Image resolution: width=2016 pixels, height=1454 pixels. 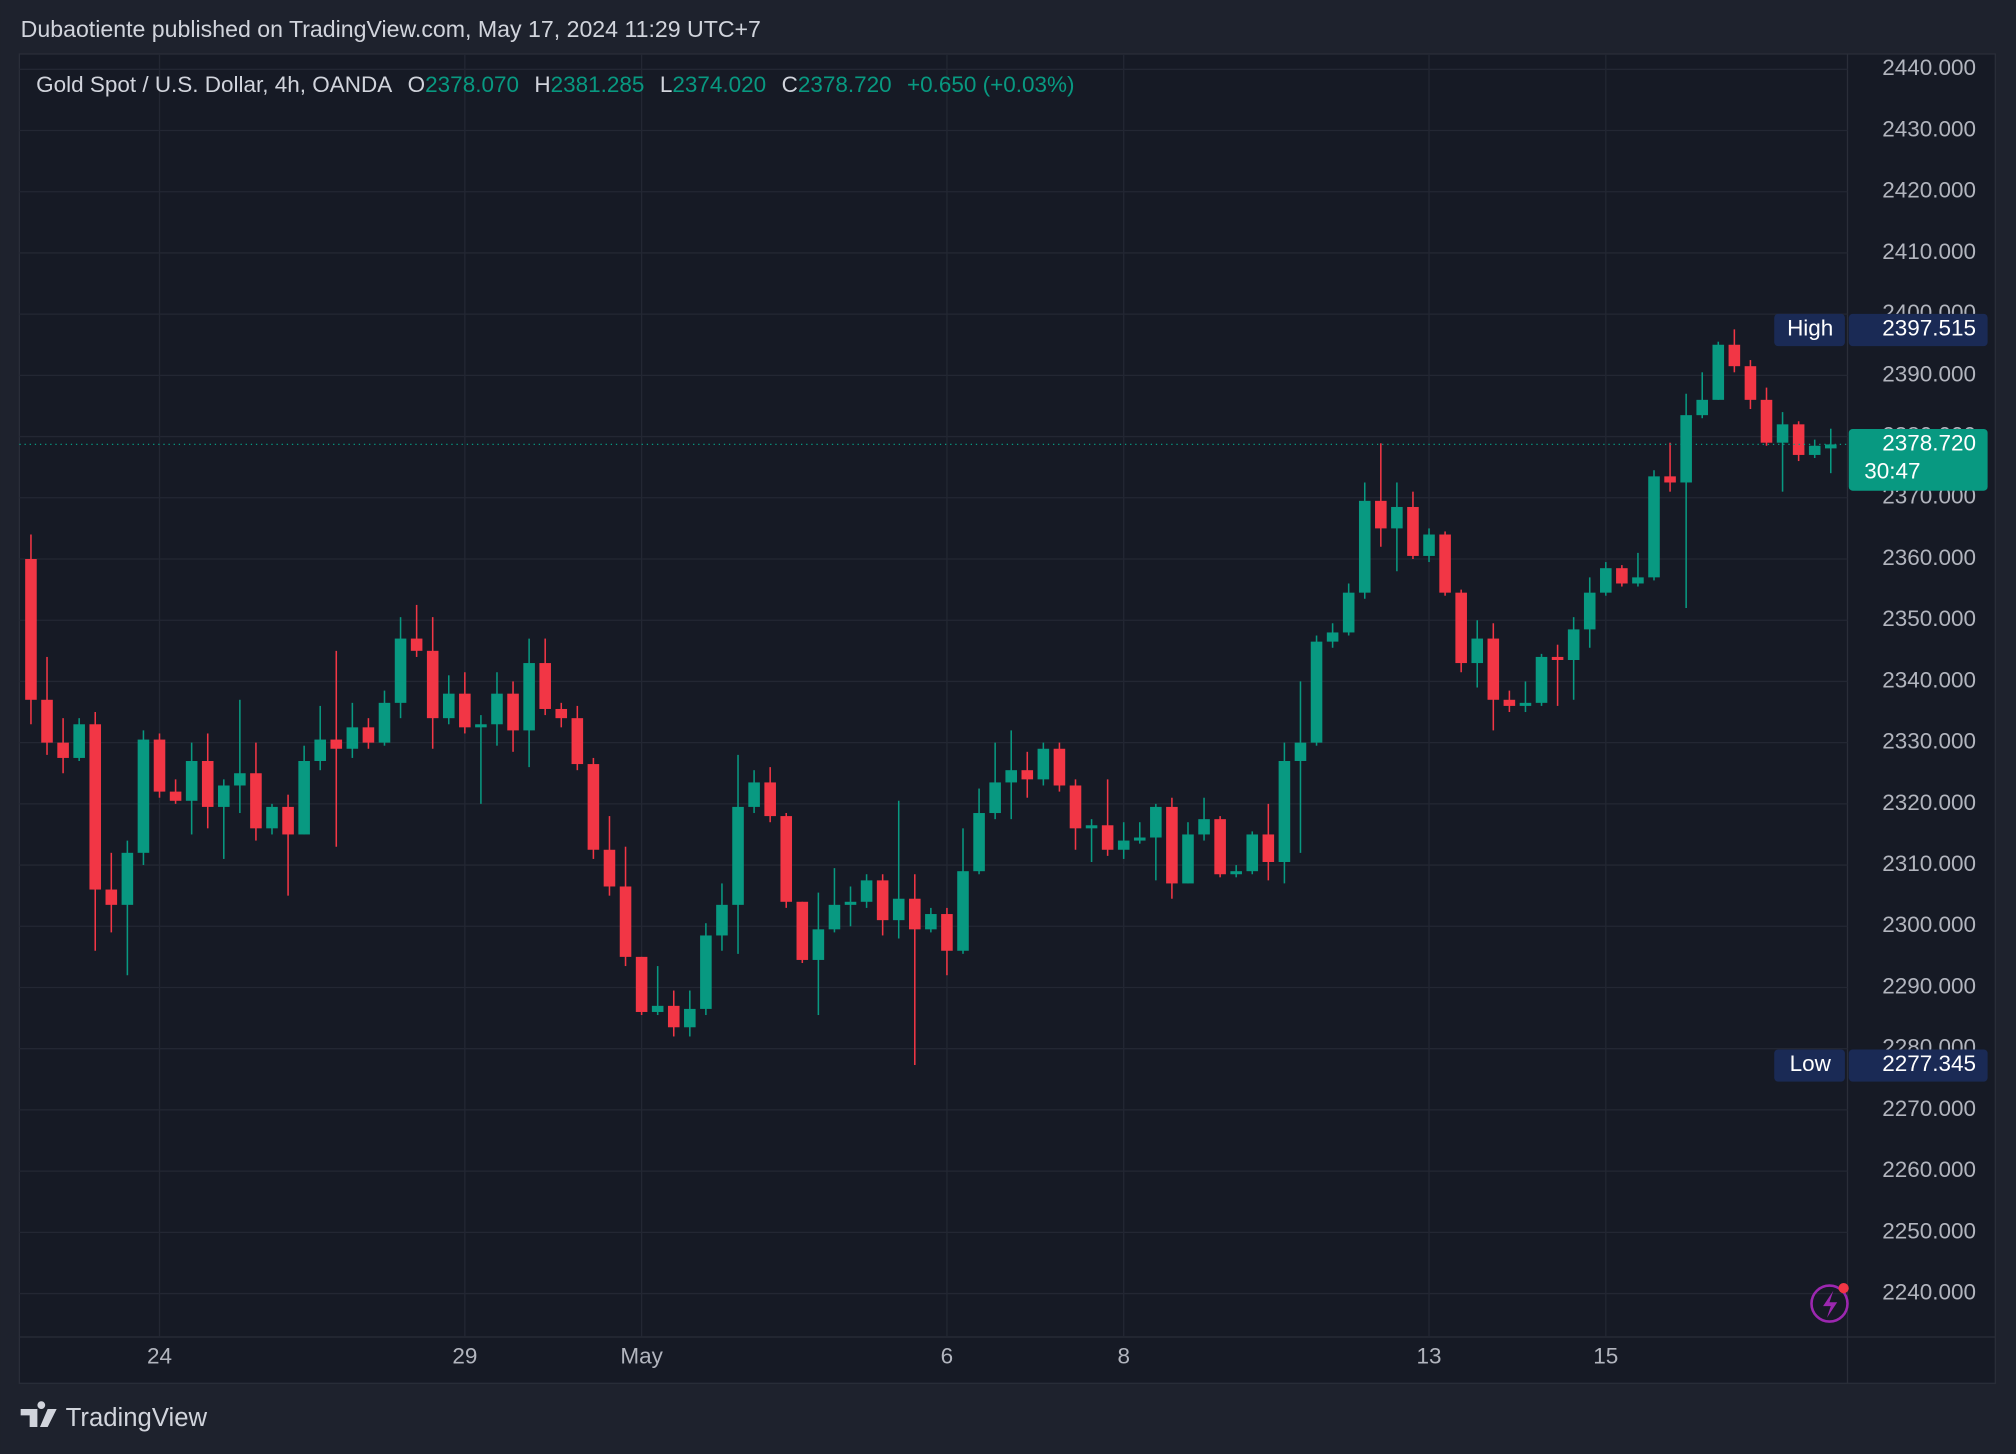 I want to click on y-tick-label: 2310.000, so click(x=1929, y=863).